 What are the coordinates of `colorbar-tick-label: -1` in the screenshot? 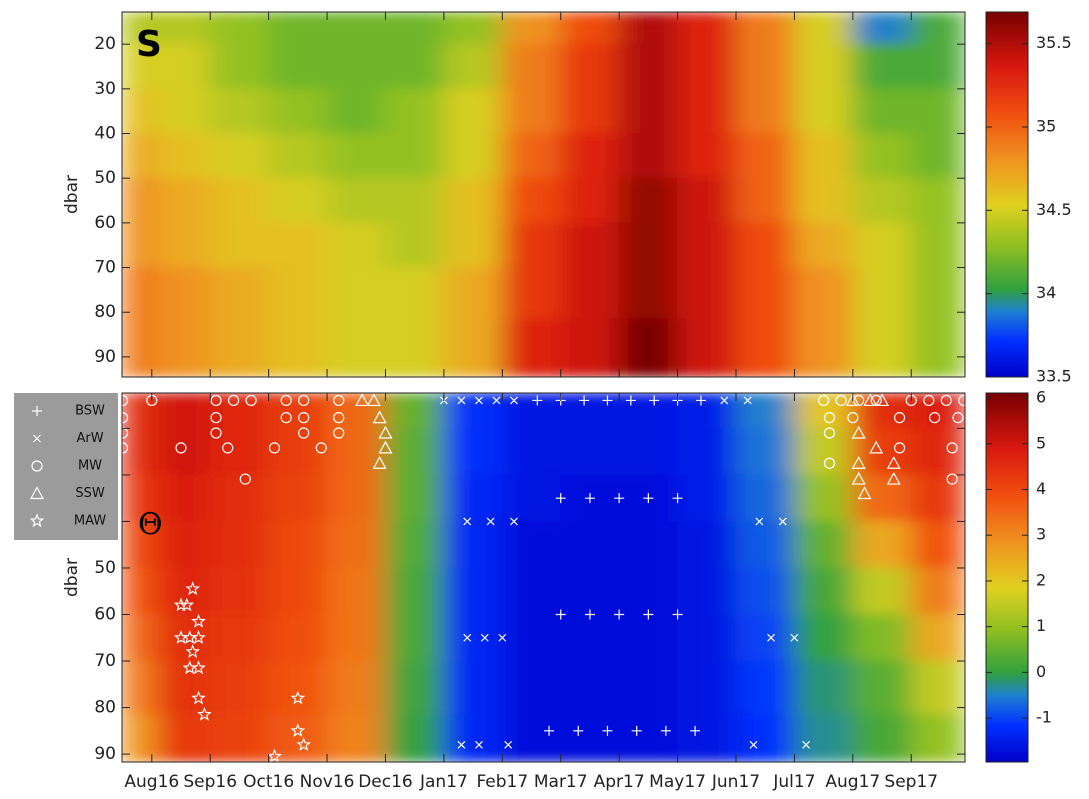 It's located at (1044, 717).